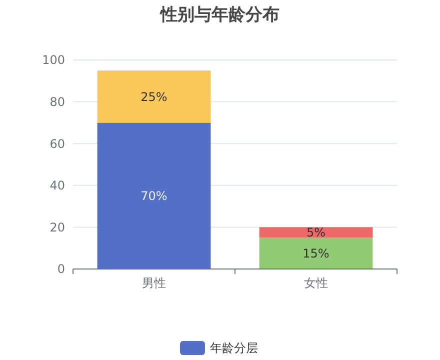 The image size is (440, 360). Describe the element at coordinates (316, 283) in the screenshot. I see `x-tick-label: 女性` at that location.